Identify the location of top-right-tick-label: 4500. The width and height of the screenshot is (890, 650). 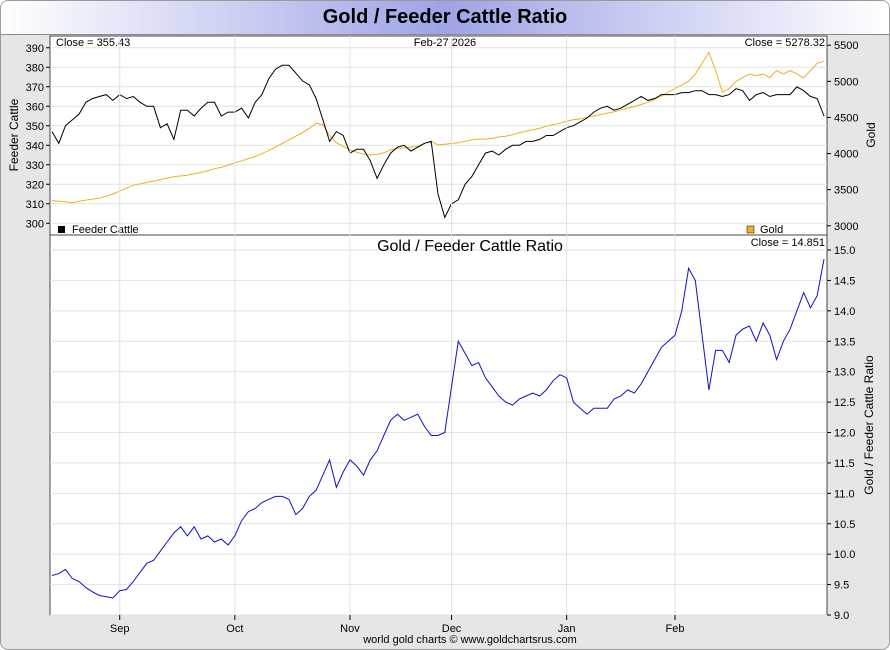
(846, 118).